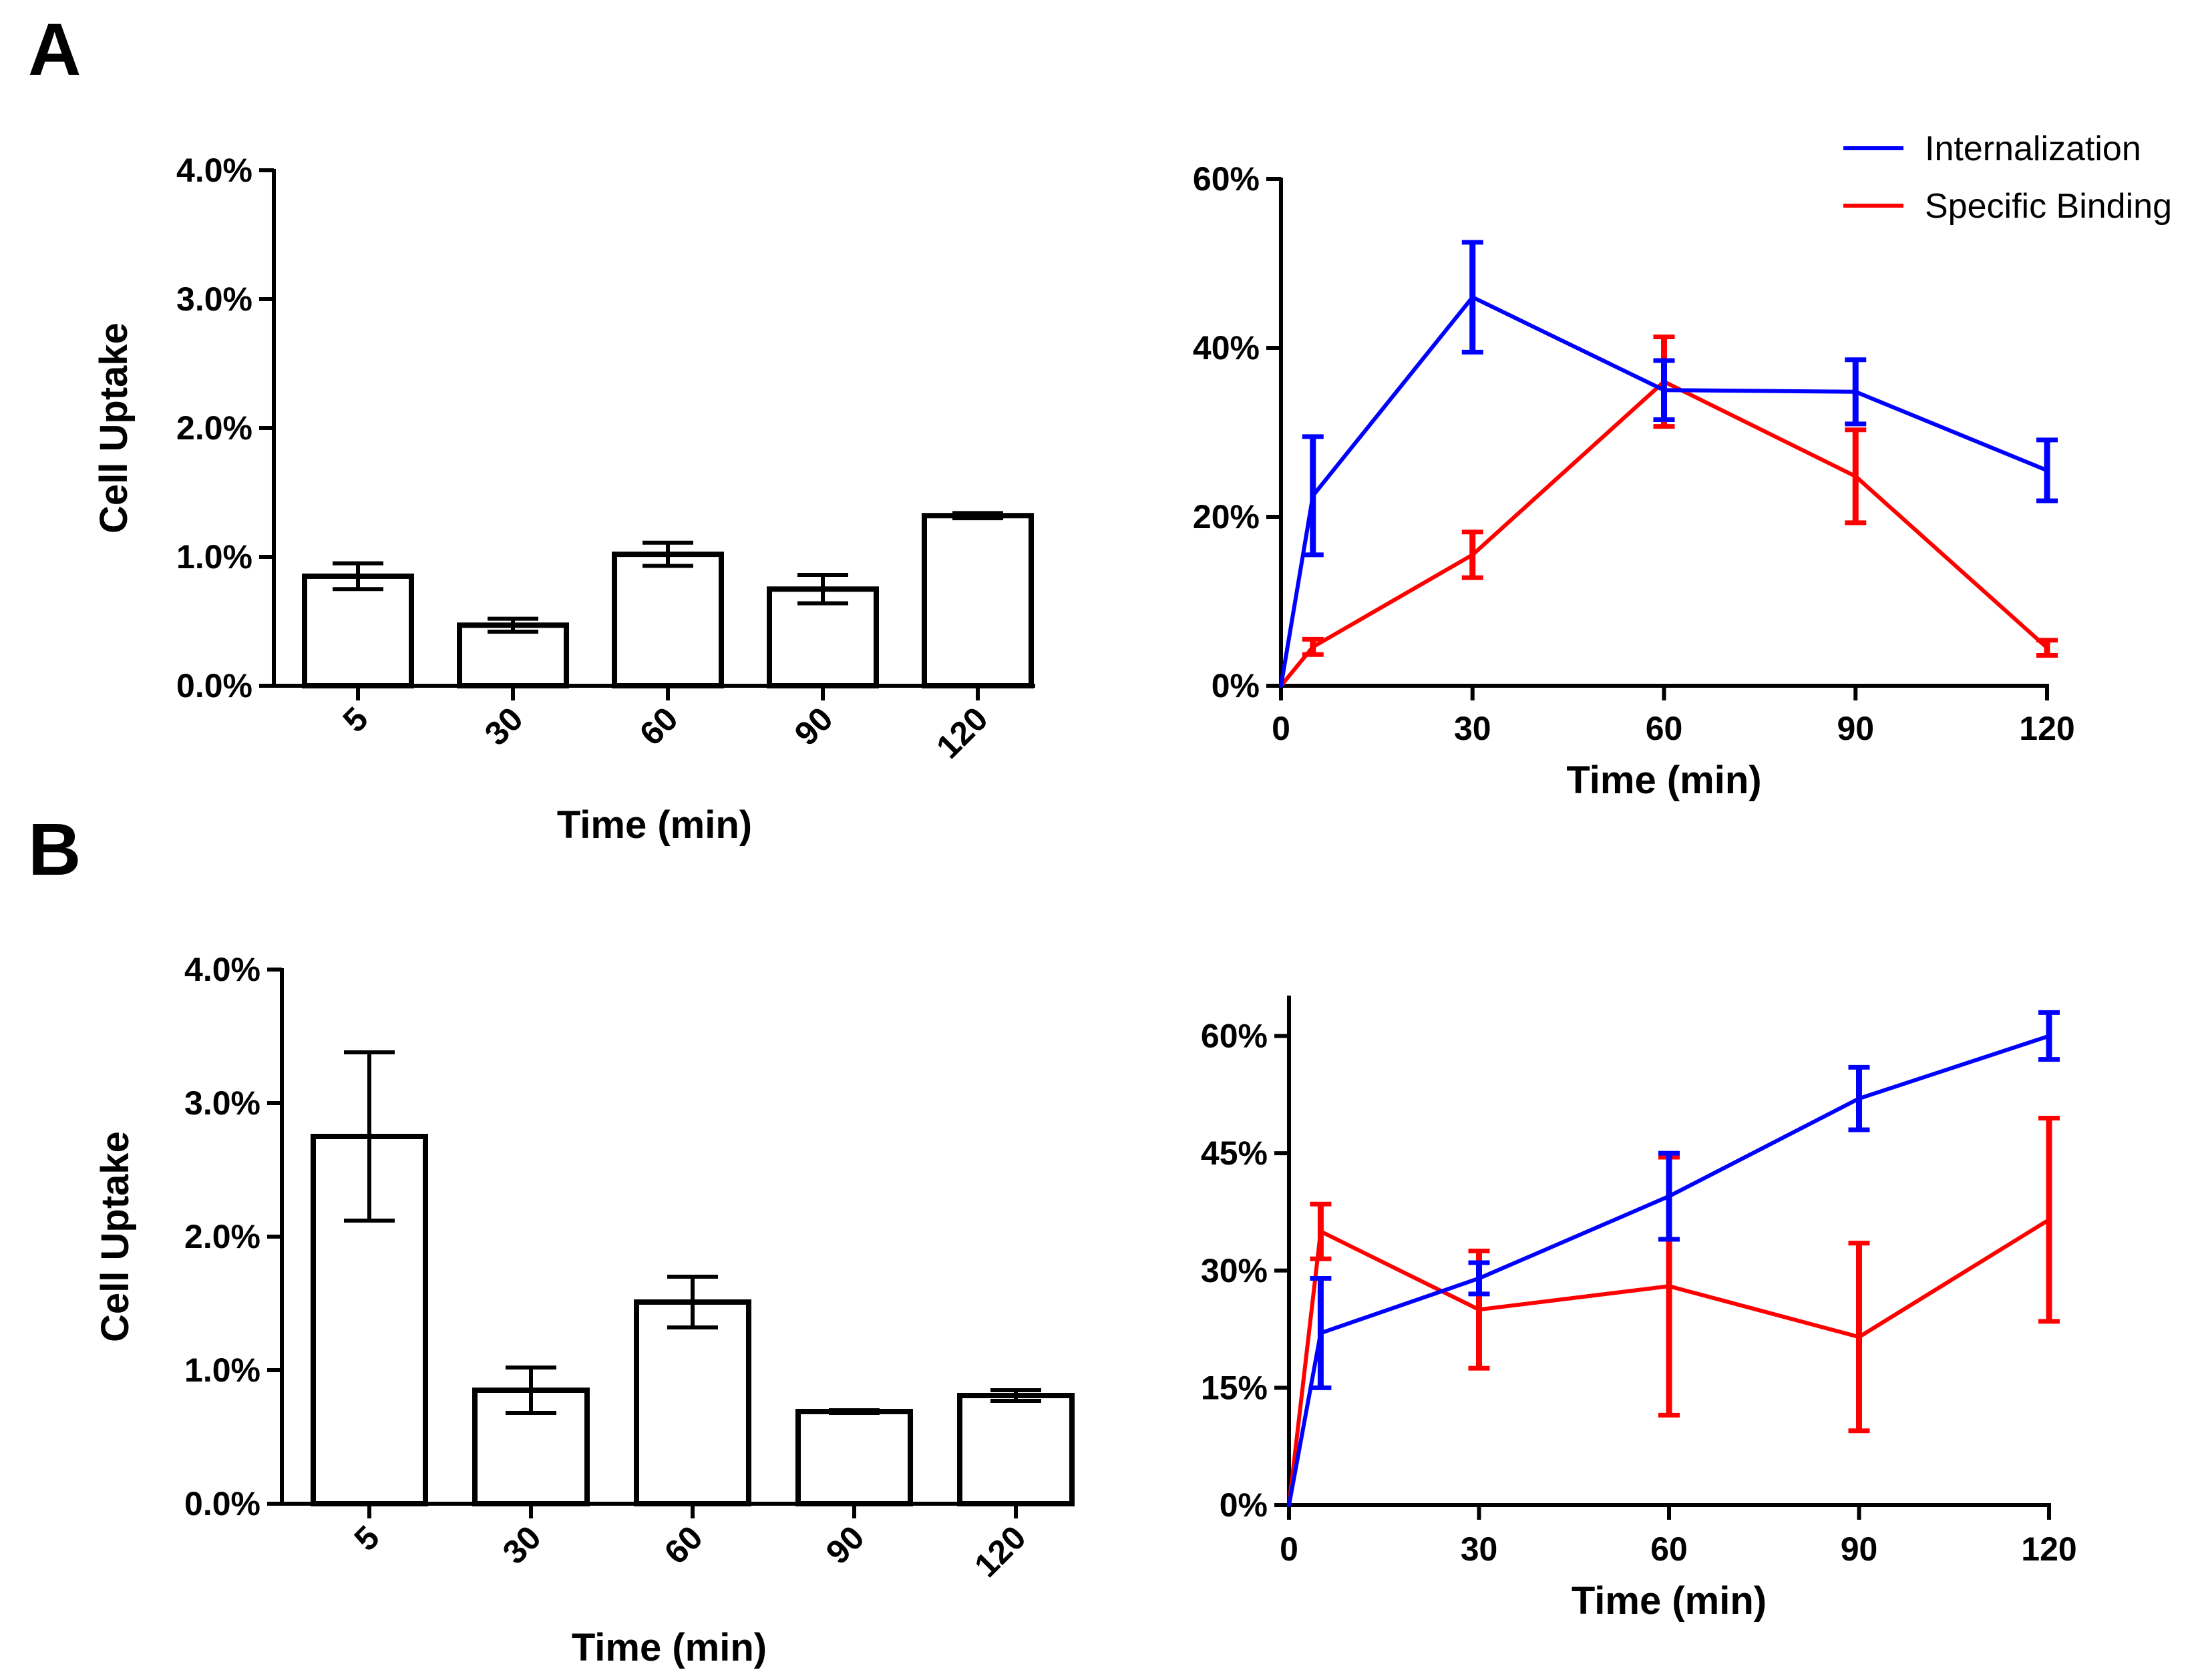 The width and height of the screenshot is (2200, 1680). I want to click on a-line-internalization-point, so click(1281, 686).